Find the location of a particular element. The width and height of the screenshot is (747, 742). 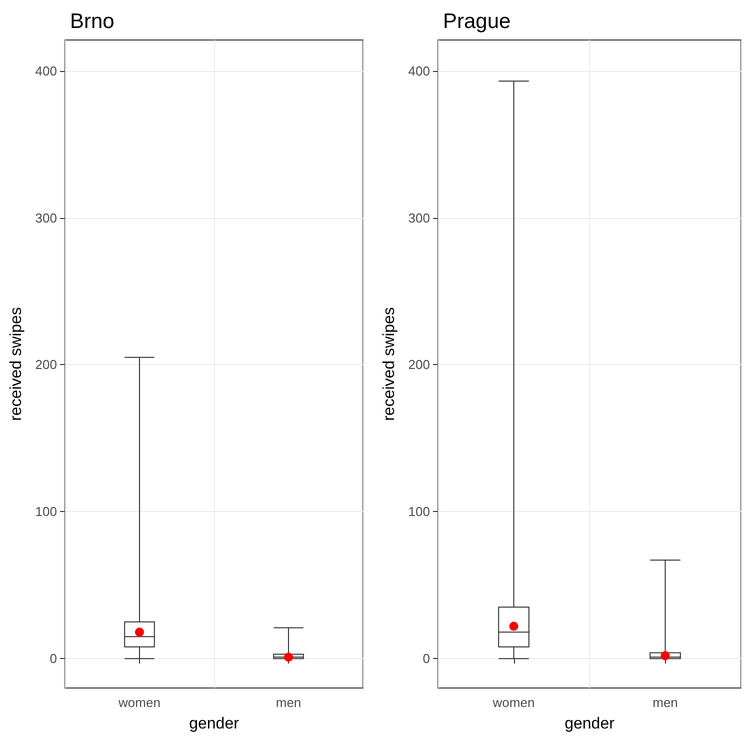

chart-title: Prague is located at coordinates (477, 21).